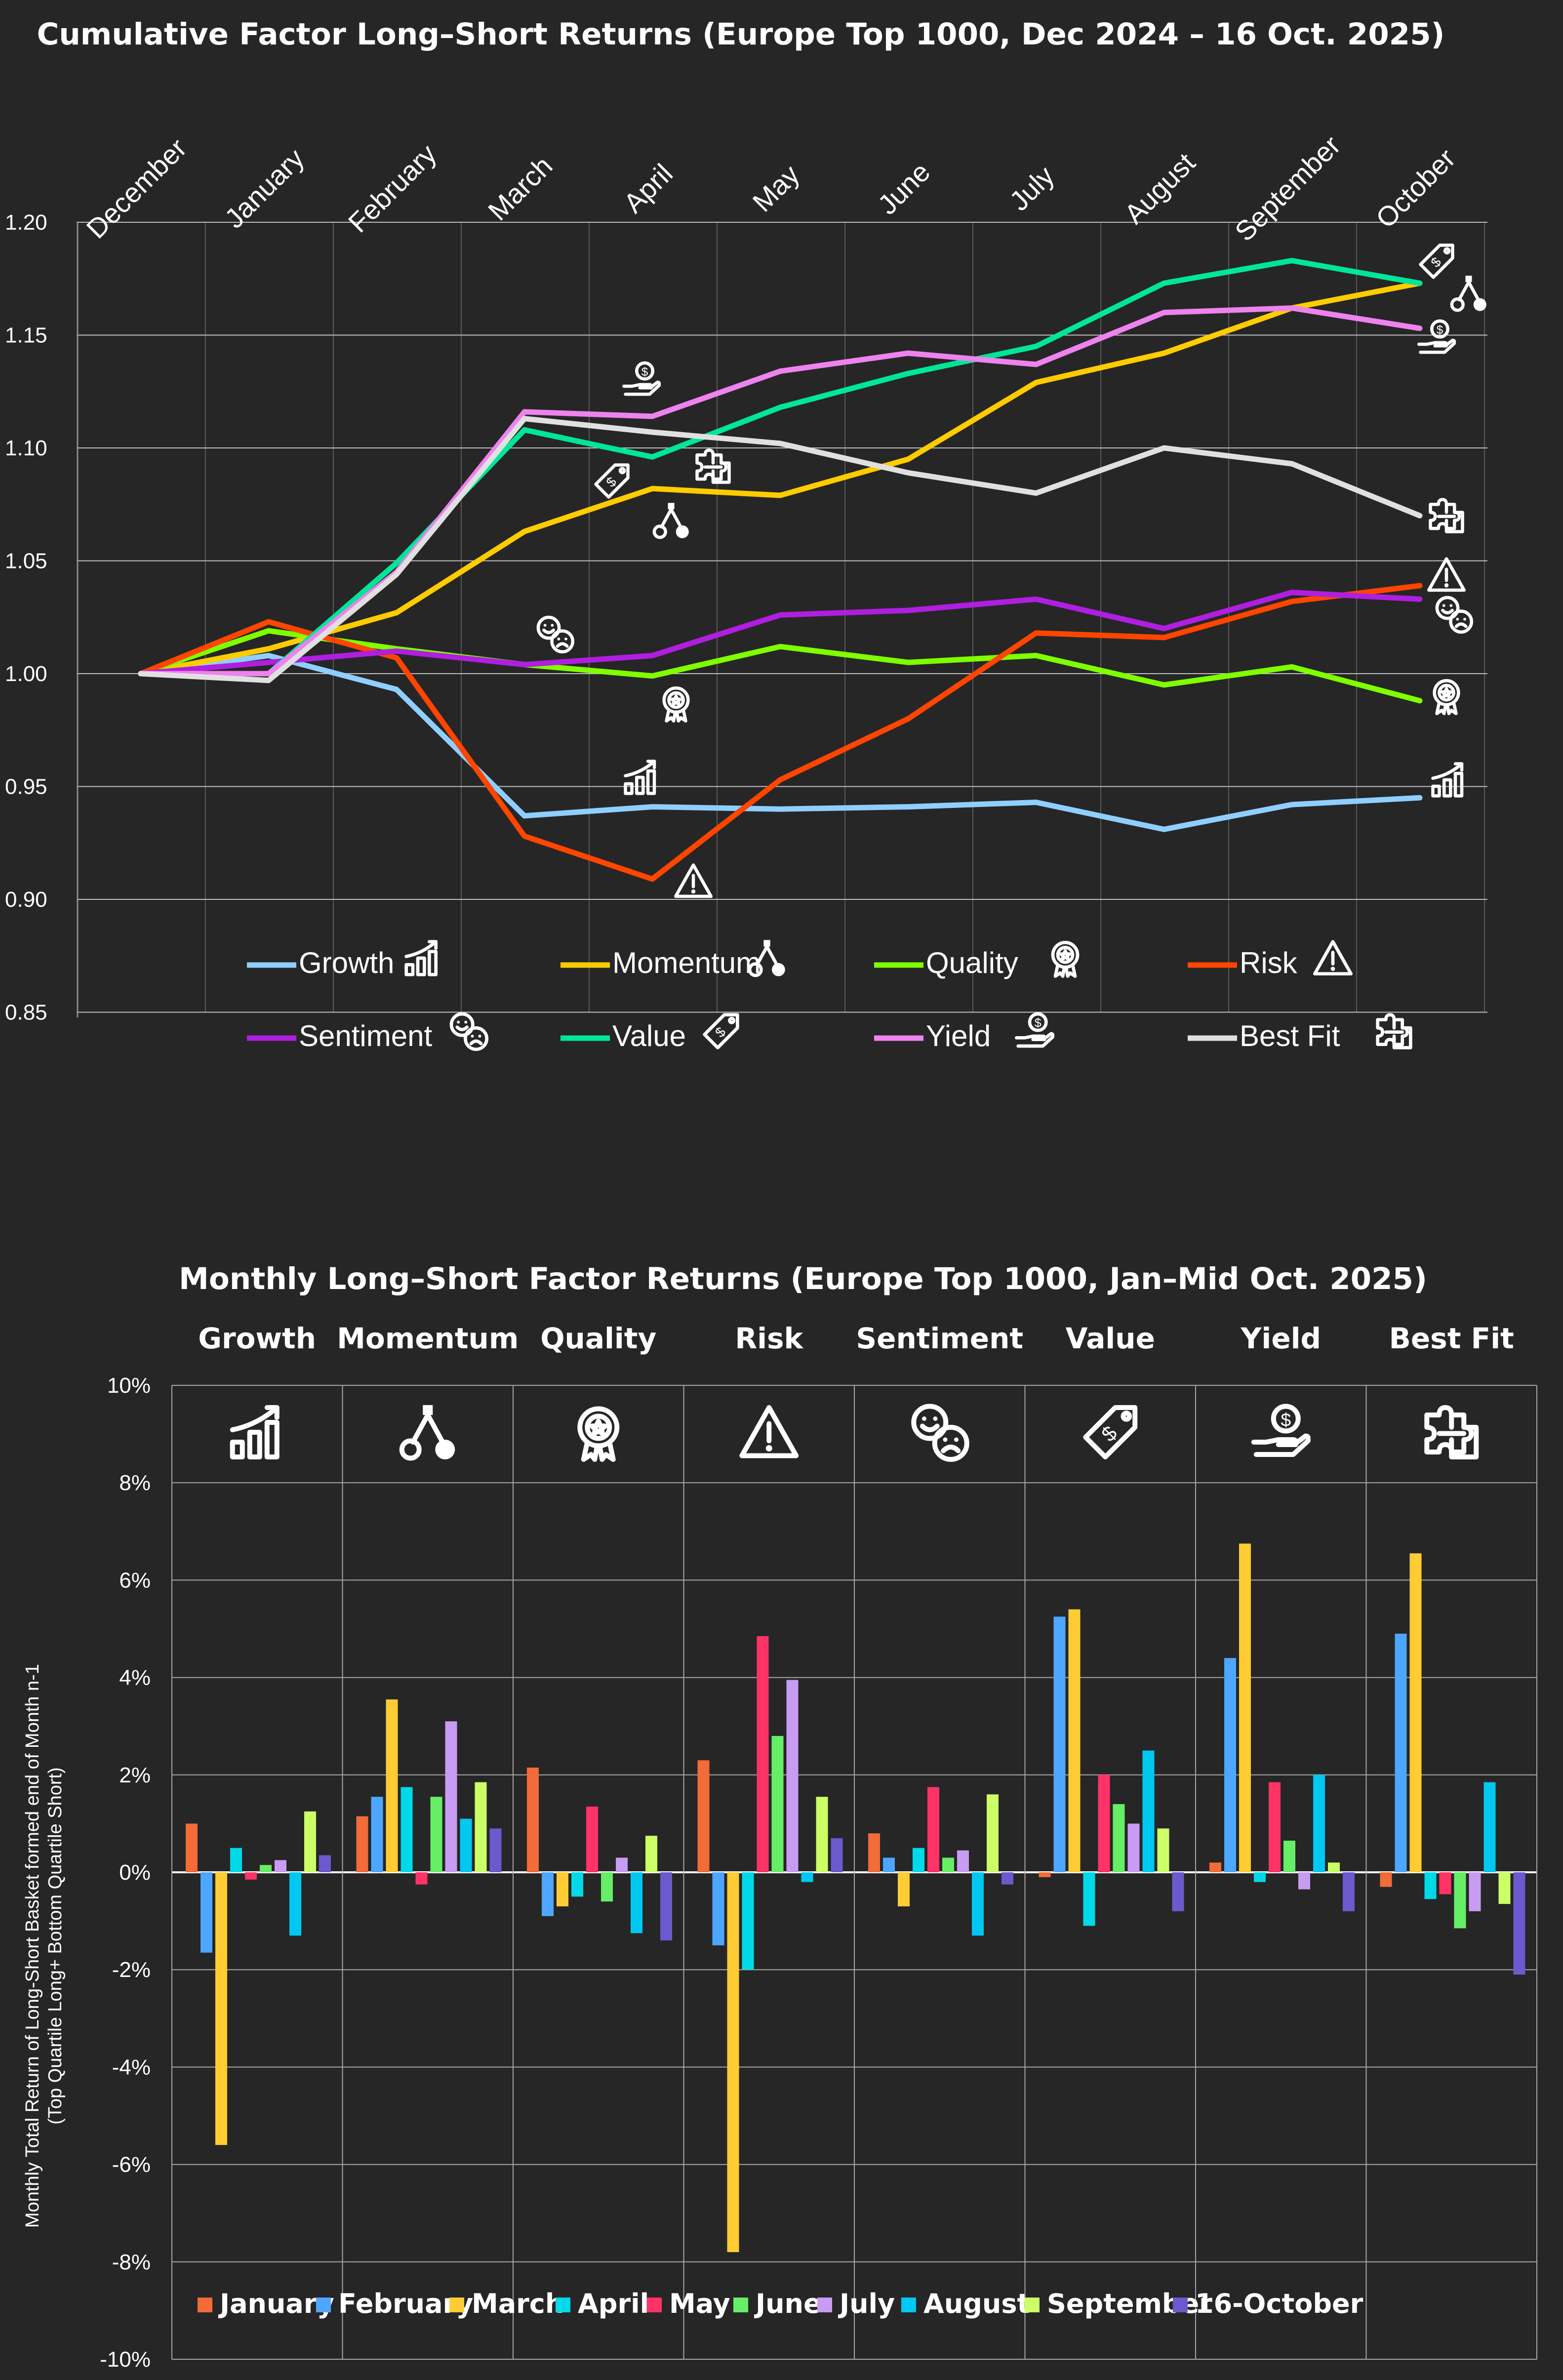  What do you see at coordinates (236, 1860) in the screenshot?
I see `bar-growth-april` at bounding box center [236, 1860].